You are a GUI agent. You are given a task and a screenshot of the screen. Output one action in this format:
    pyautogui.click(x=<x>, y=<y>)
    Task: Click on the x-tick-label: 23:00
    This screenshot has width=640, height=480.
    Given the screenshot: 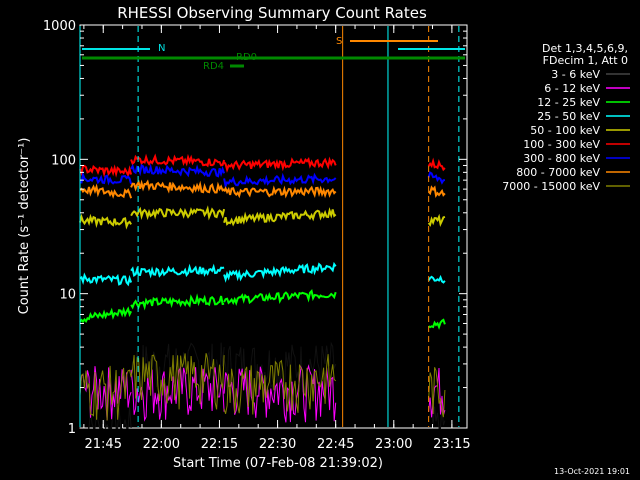 What is the action you would take?
    pyautogui.click(x=393, y=444)
    